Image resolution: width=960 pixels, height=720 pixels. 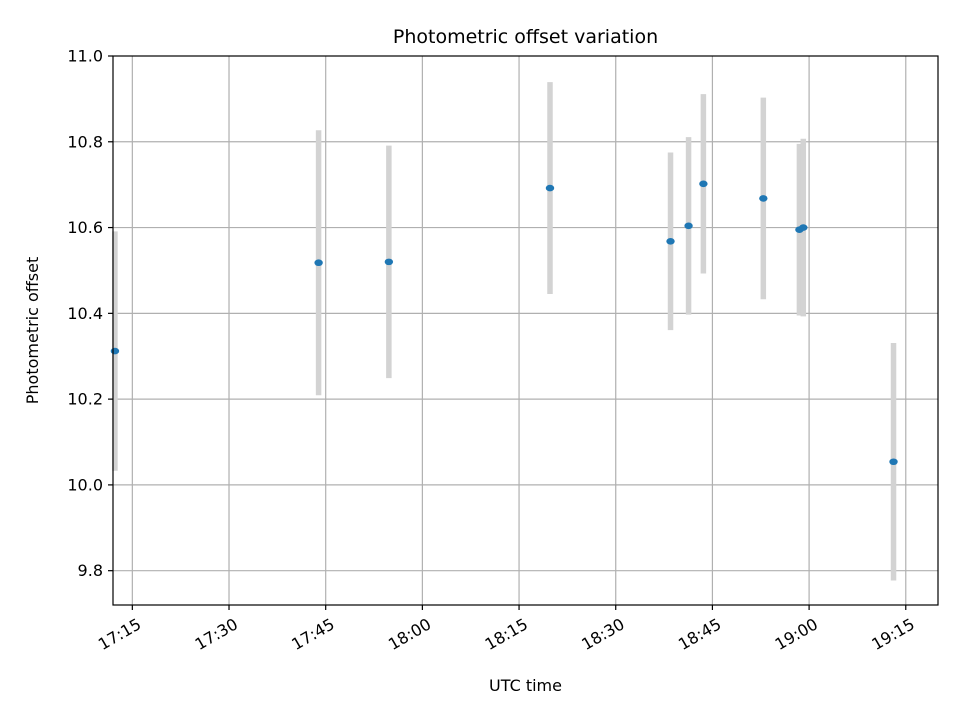 What do you see at coordinates (85, 313) in the screenshot?
I see `y-tick-label: 10.4` at bounding box center [85, 313].